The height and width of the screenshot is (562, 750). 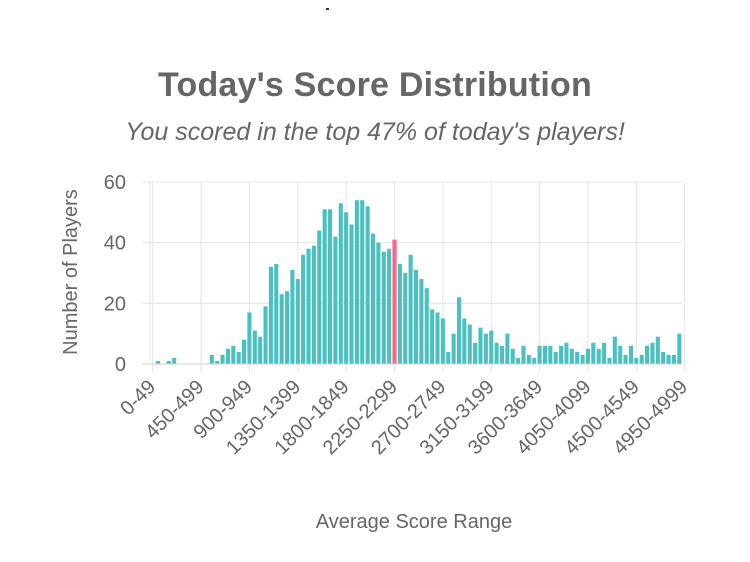 I want to click on chart-title: Today's Score Distribution, so click(x=375, y=85).